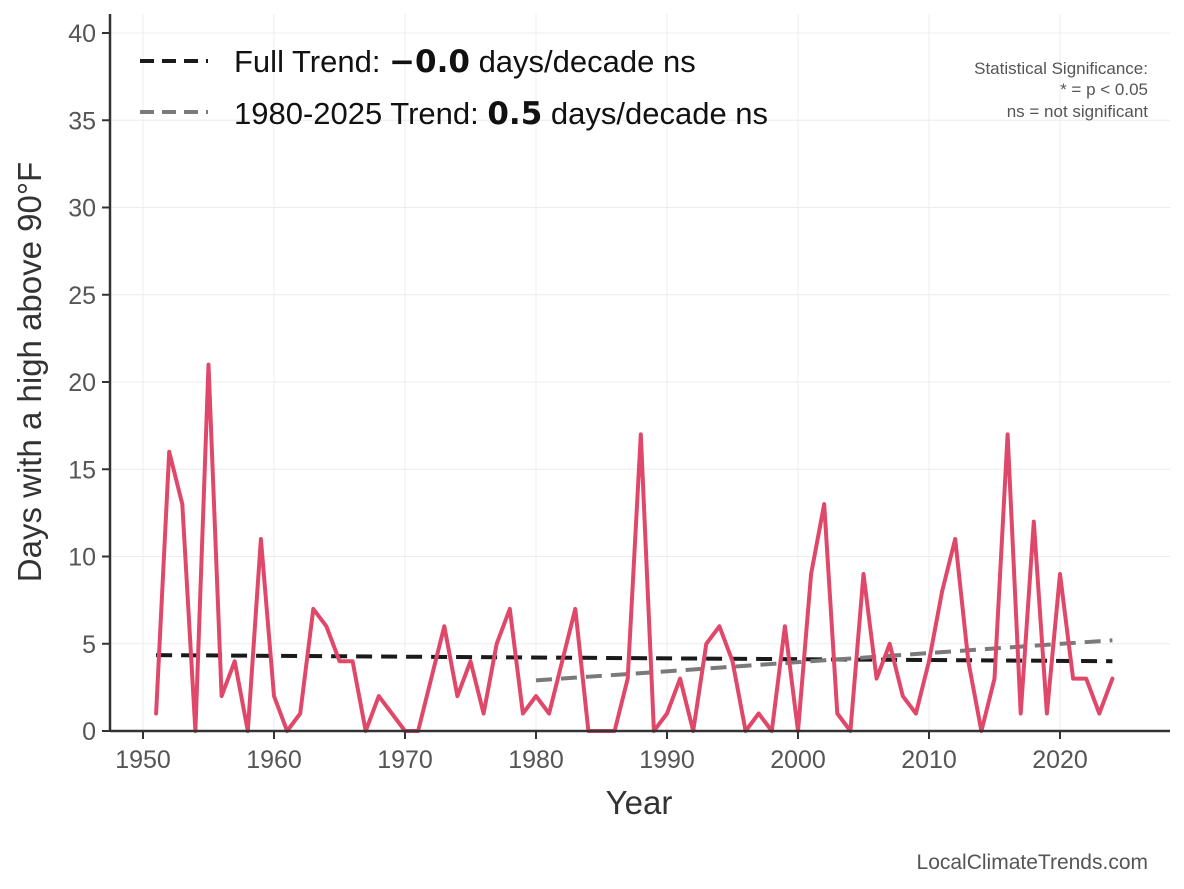  Describe the element at coordinates (82, 121) in the screenshot. I see `y-tick-label-35: 35` at that location.